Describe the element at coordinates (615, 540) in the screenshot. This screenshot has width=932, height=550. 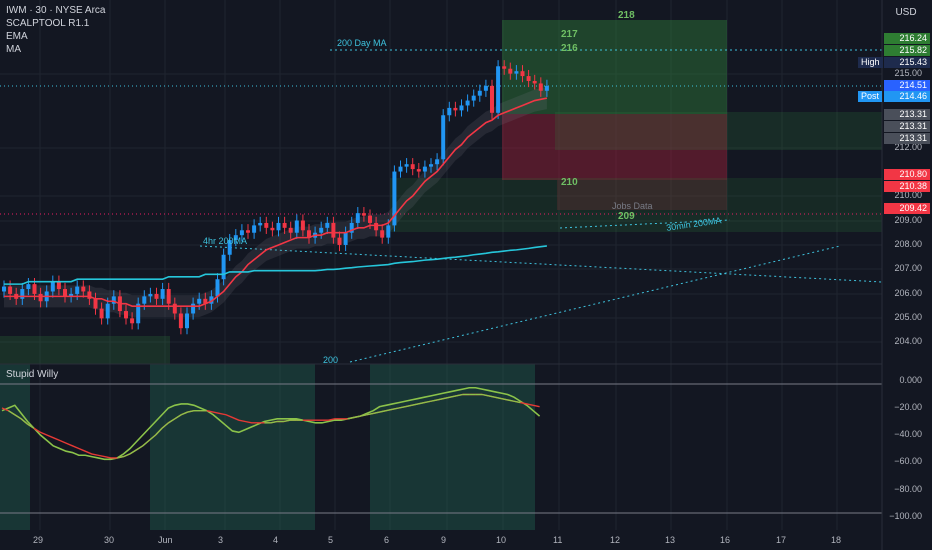
I see `date-tick: 12` at that location.